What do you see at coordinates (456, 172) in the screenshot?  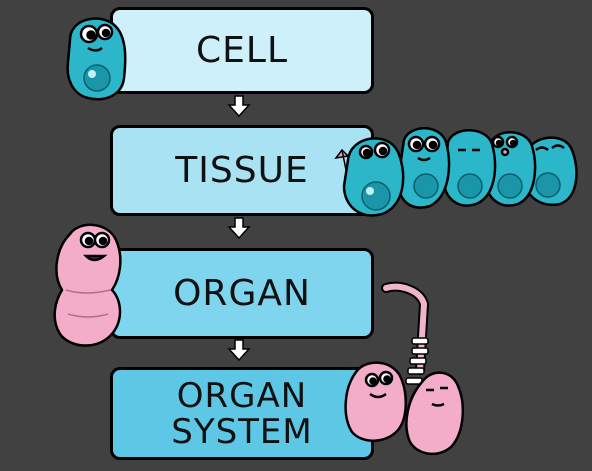 I see `tissue-cells-icon` at bounding box center [456, 172].